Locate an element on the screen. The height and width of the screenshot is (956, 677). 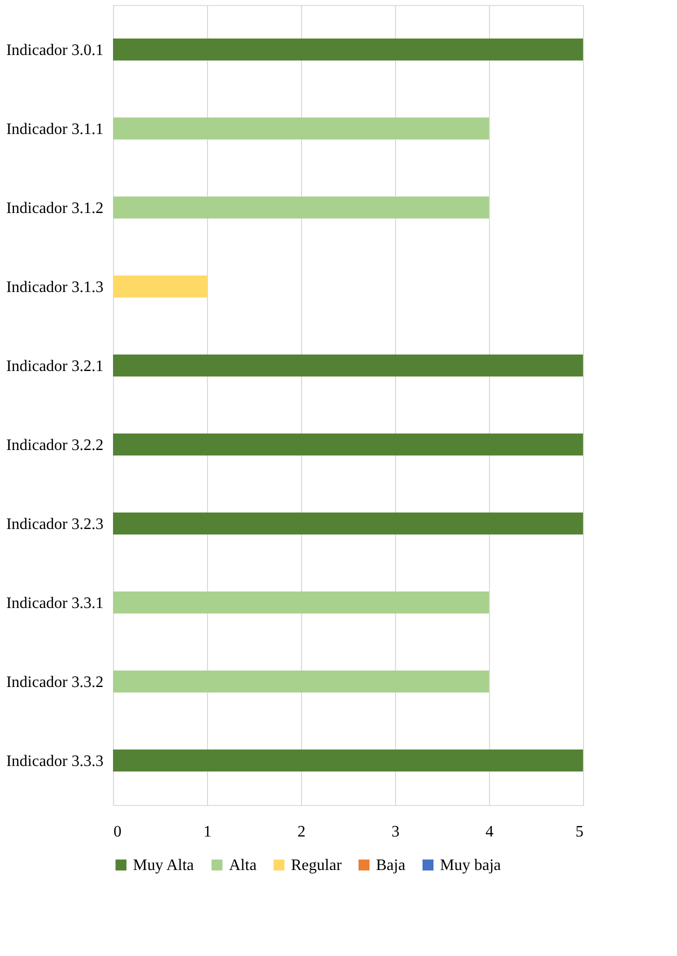
y-tick-label: Indicador 3.1.1 is located at coordinates (55, 129).